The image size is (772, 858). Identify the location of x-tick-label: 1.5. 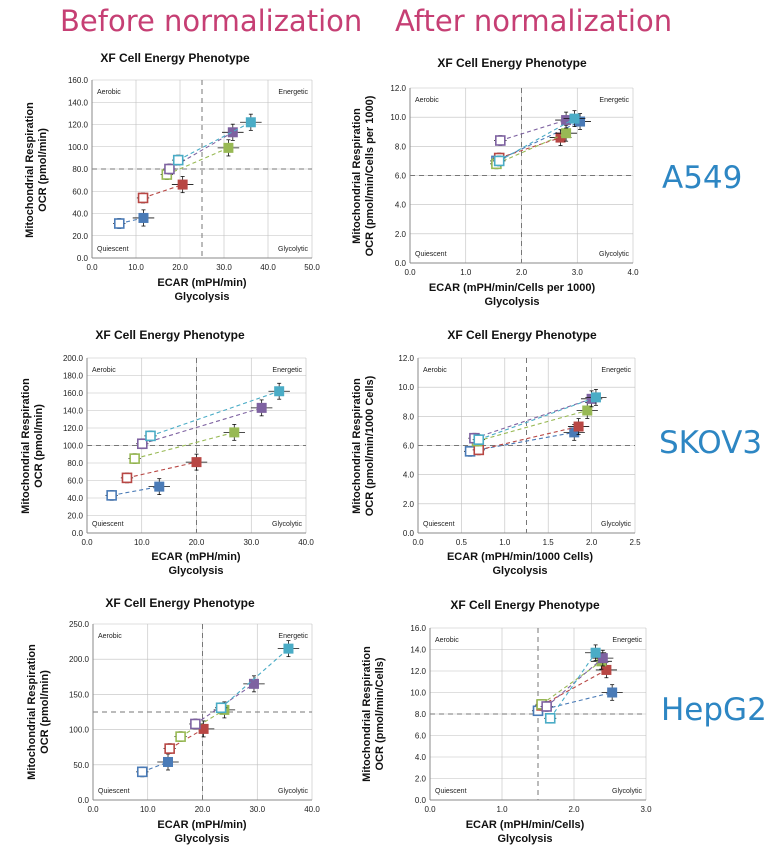
(549, 542).